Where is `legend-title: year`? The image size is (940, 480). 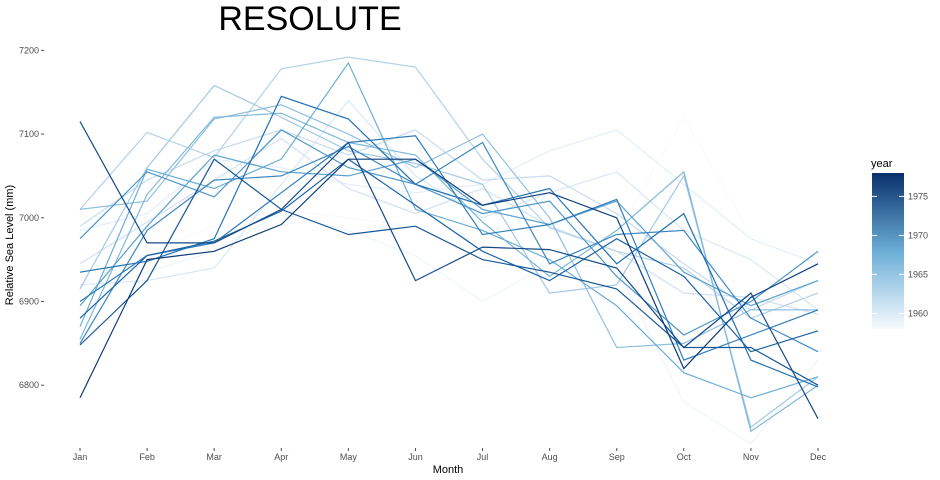
legend-title: year is located at coordinates (882, 164).